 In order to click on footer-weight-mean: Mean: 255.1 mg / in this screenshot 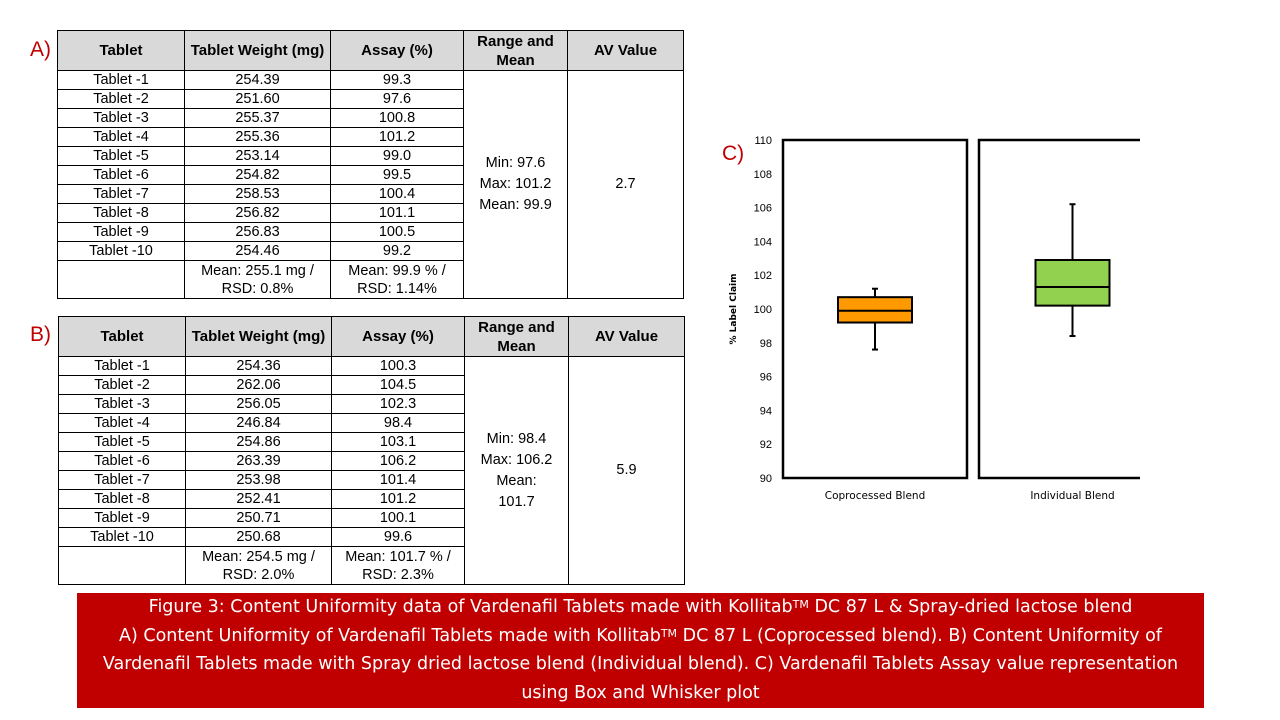, I will do `click(257, 270)`.